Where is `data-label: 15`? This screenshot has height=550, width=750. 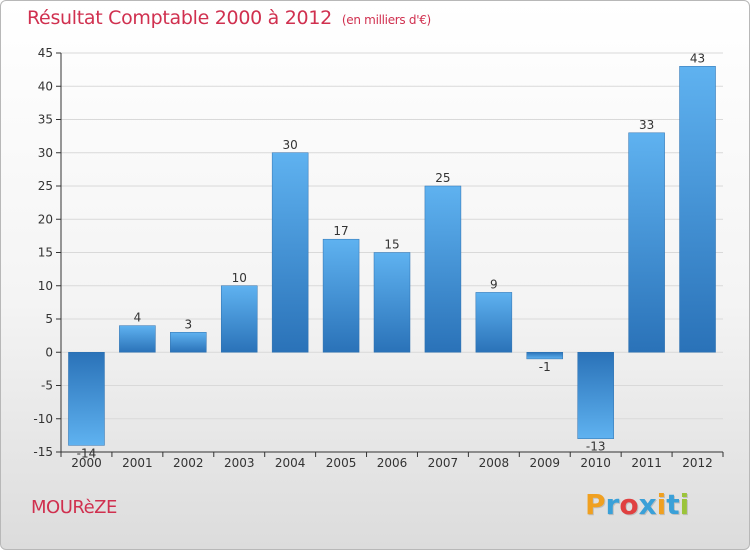
data-label: 15 is located at coordinates (391, 245).